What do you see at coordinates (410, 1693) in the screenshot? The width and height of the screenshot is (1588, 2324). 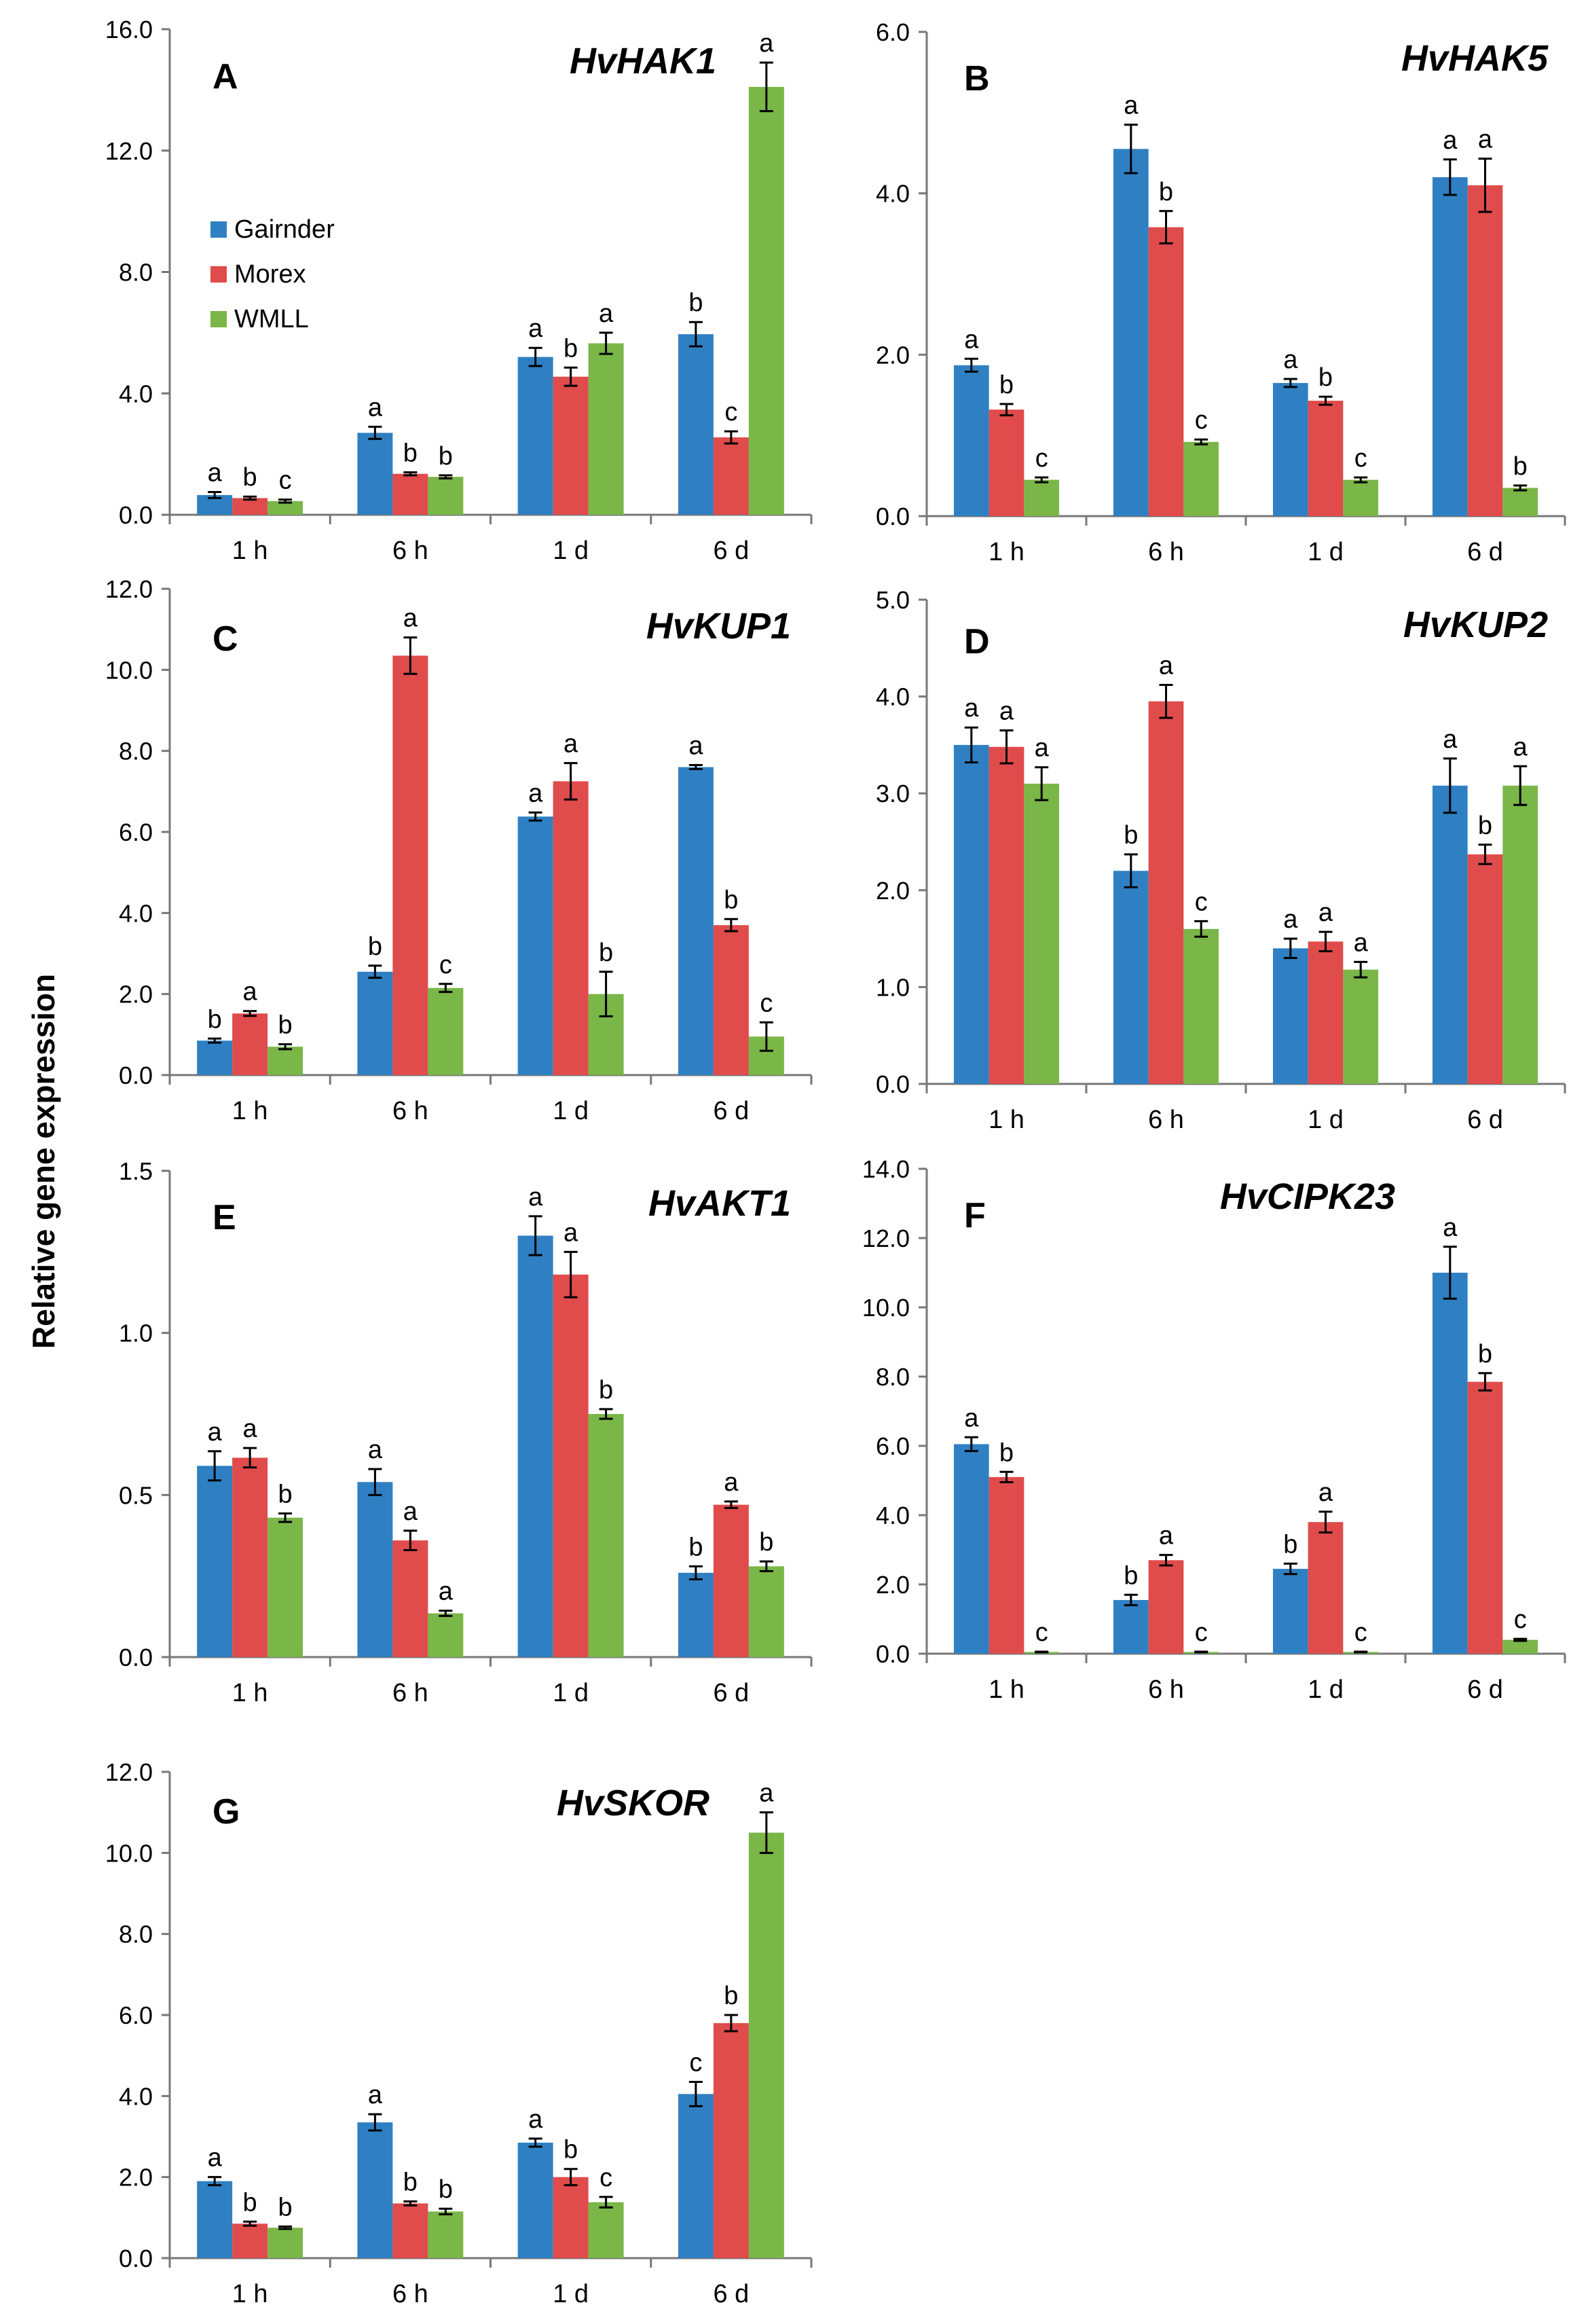 I see `x-tick-label: 6 h` at bounding box center [410, 1693].